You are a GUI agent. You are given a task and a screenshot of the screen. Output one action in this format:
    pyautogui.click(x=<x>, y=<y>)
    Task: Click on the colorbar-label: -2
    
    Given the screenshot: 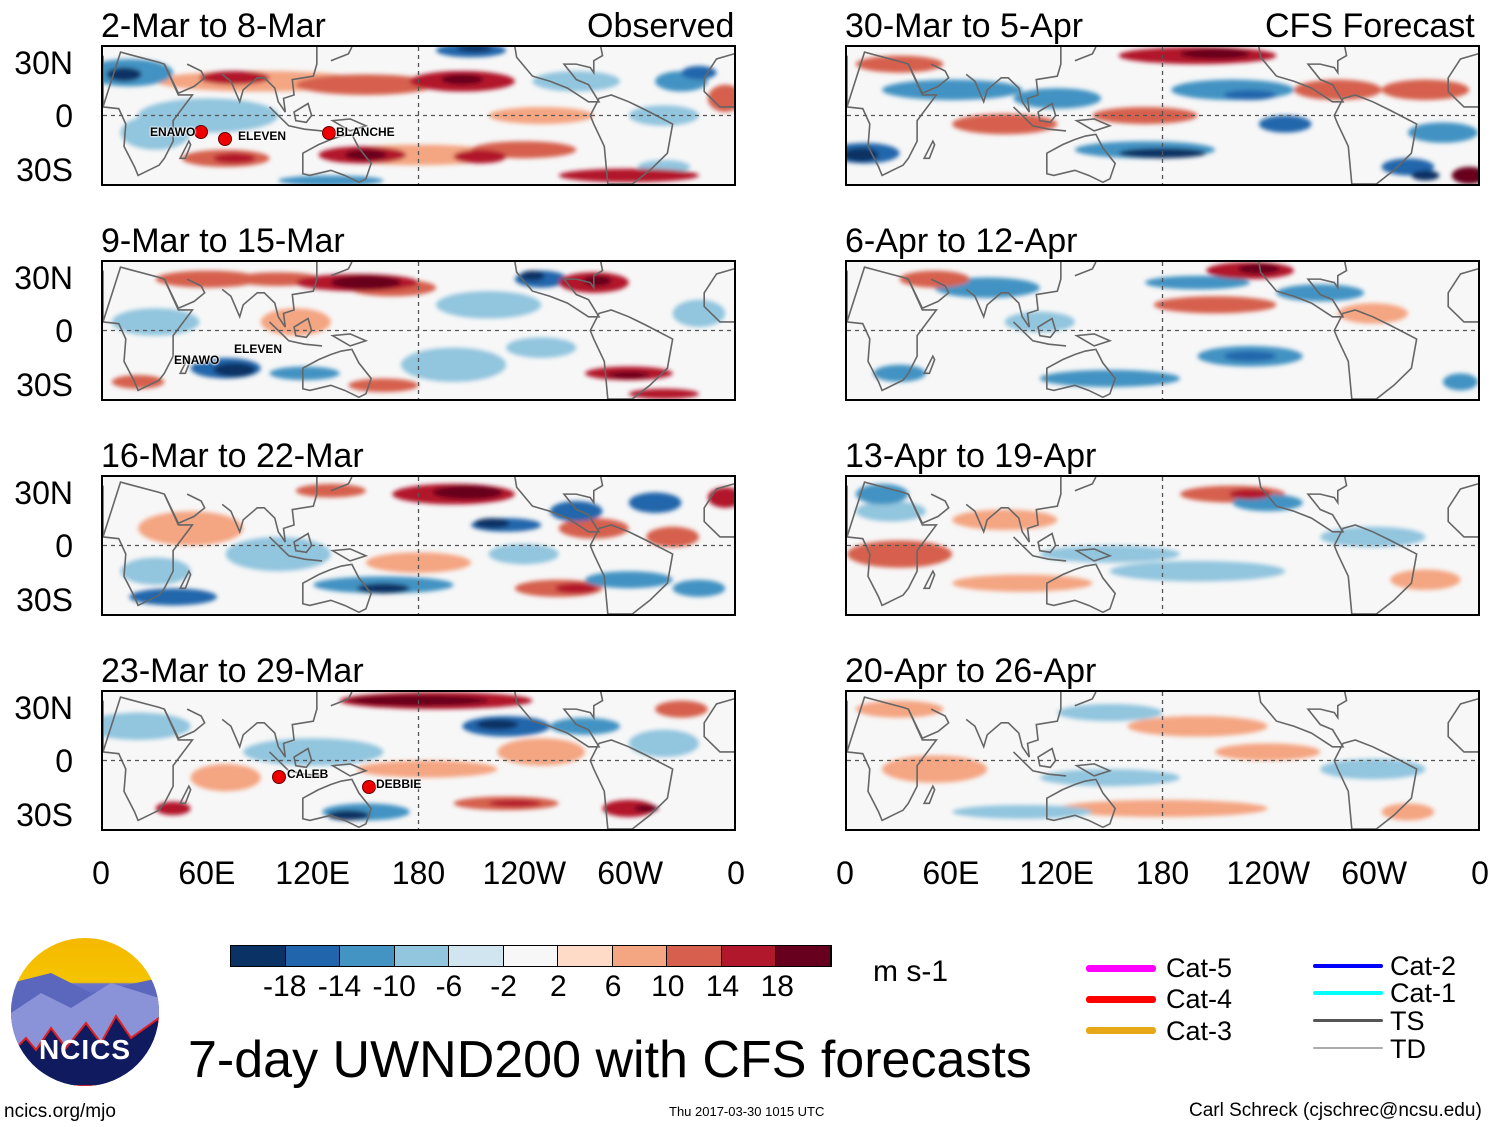 What is the action you would take?
    pyautogui.click(x=503, y=986)
    